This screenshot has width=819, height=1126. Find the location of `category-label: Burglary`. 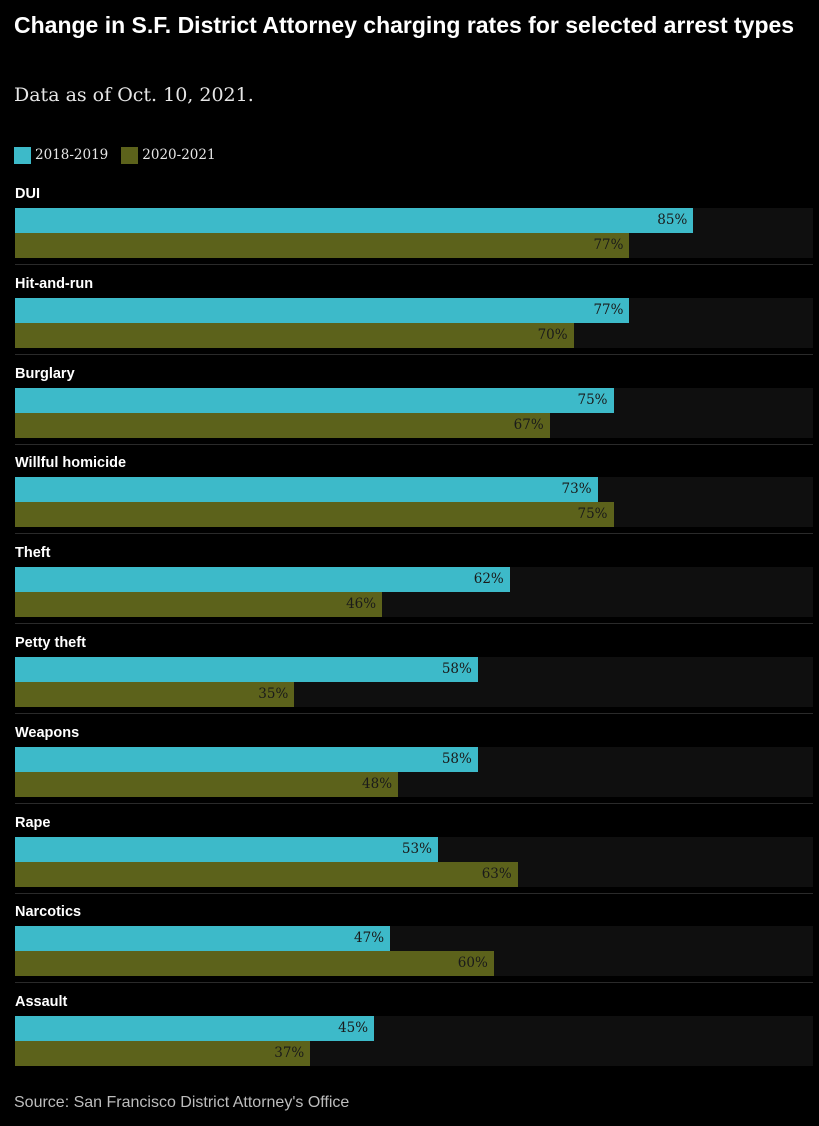

category-label: Burglary is located at coordinates (45, 373).